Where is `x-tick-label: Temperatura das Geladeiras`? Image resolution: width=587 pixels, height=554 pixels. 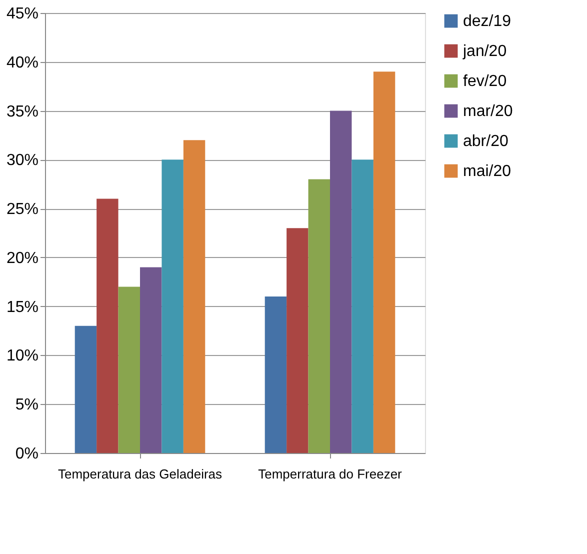
x-tick-label: Temperatura das Geladeiras is located at coordinates (140, 474).